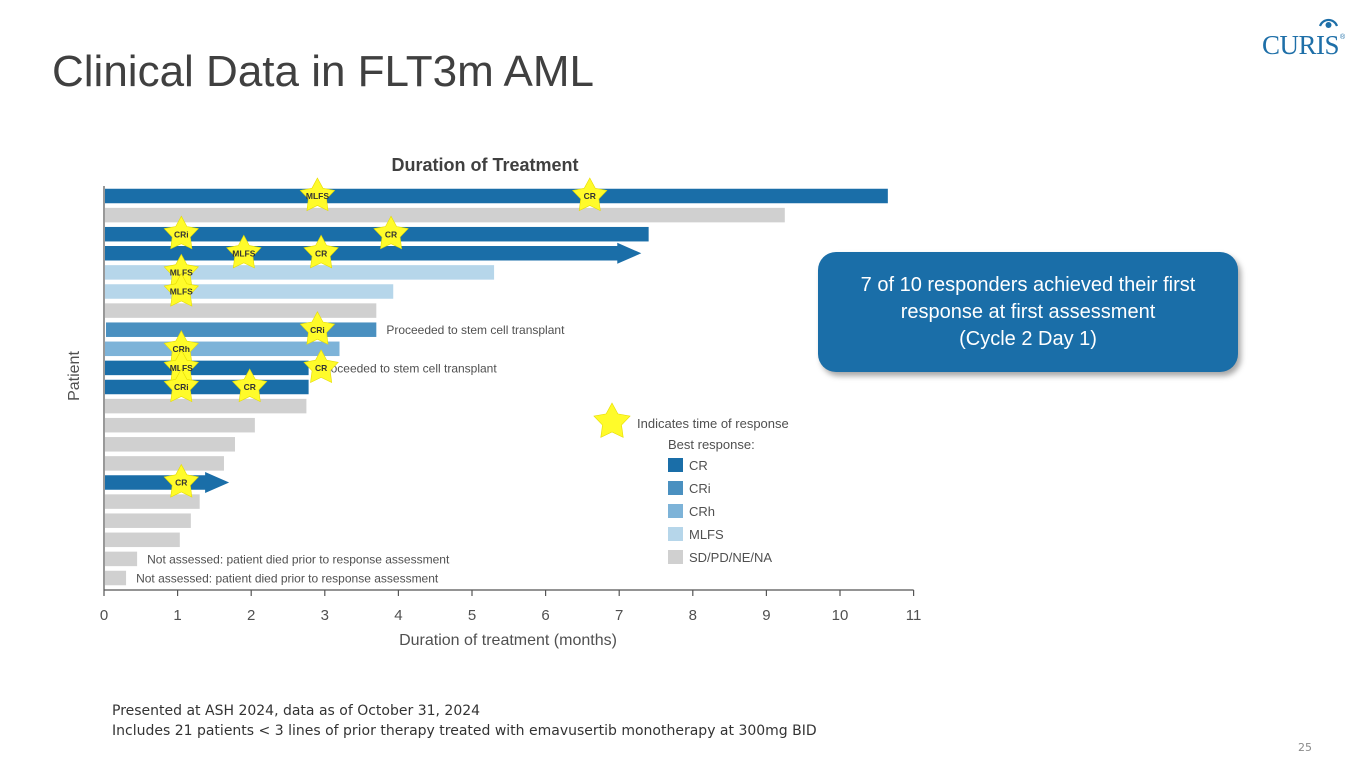 This screenshot has height=768, width=1365. I want to click on slide-title: Clinical Data in FLT3m AML, so click(323, 71).